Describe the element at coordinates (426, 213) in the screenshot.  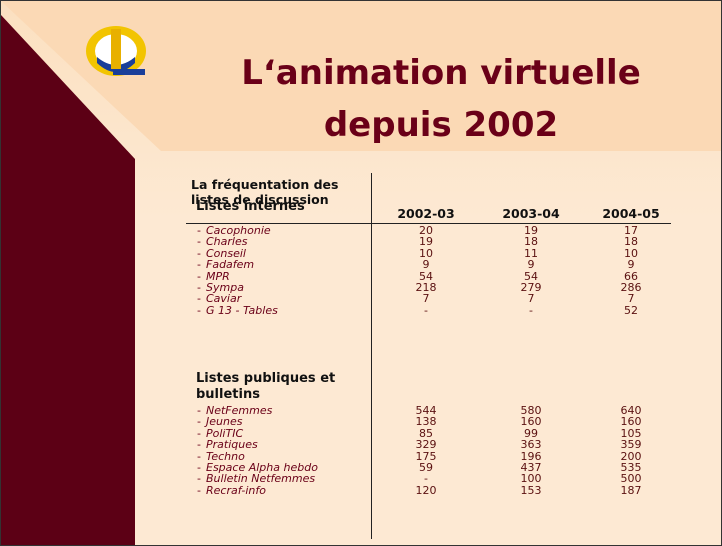
I see `column-header: 2002-03` at that location.